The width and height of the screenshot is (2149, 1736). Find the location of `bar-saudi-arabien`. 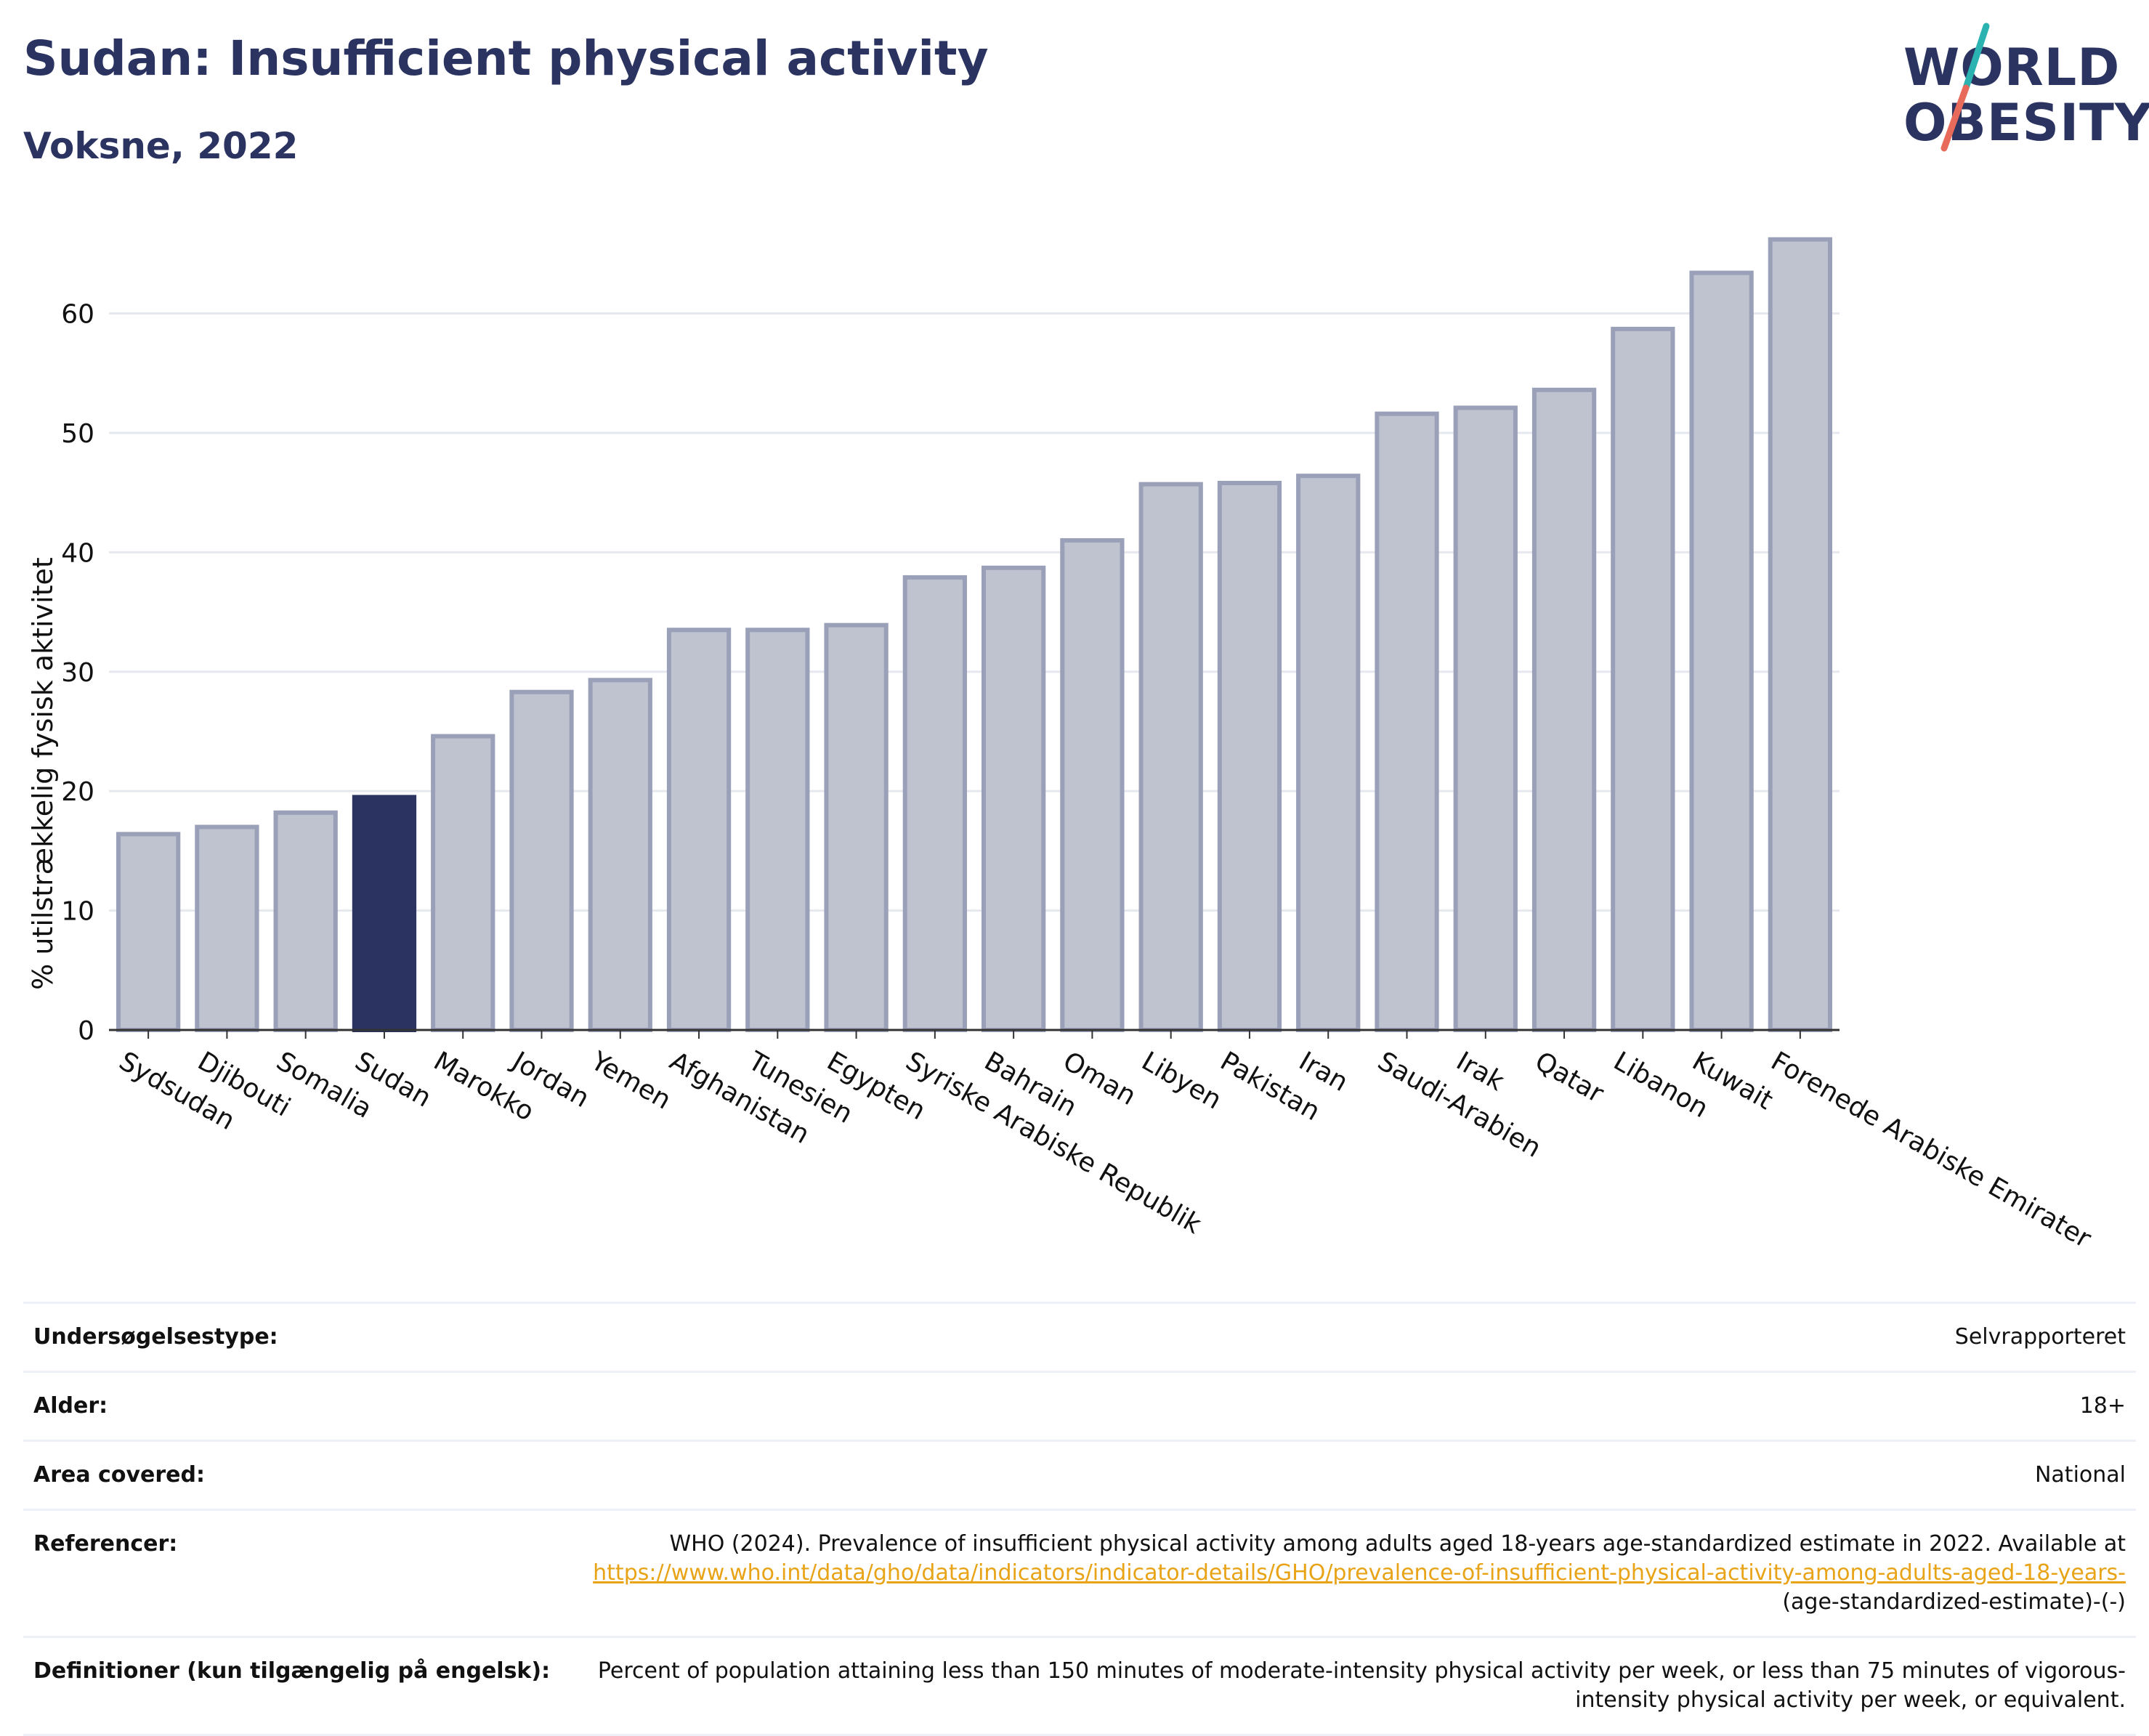

bar-saudi-arabien is located at coordinates (1407, 721).